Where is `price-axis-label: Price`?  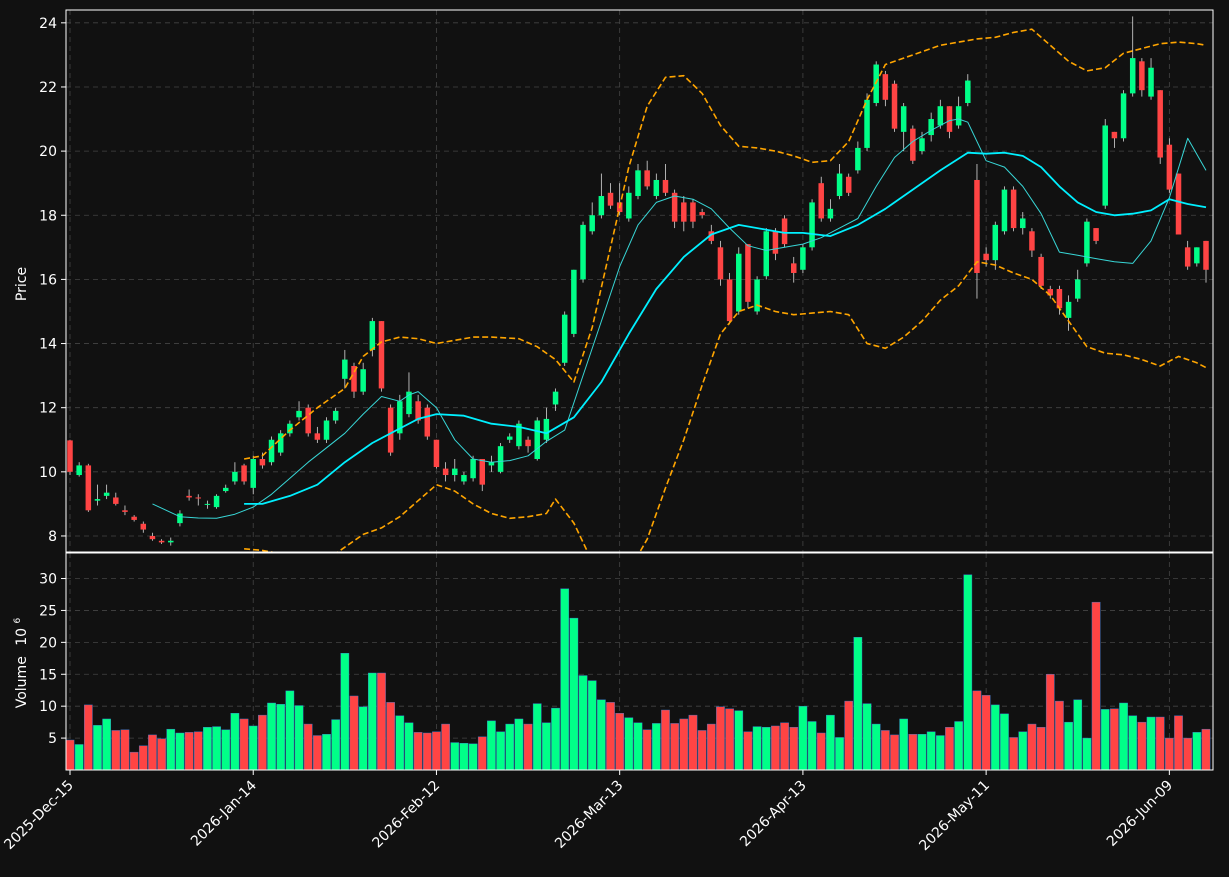
price-axis-label: Price is located at coordinates (22, 284).